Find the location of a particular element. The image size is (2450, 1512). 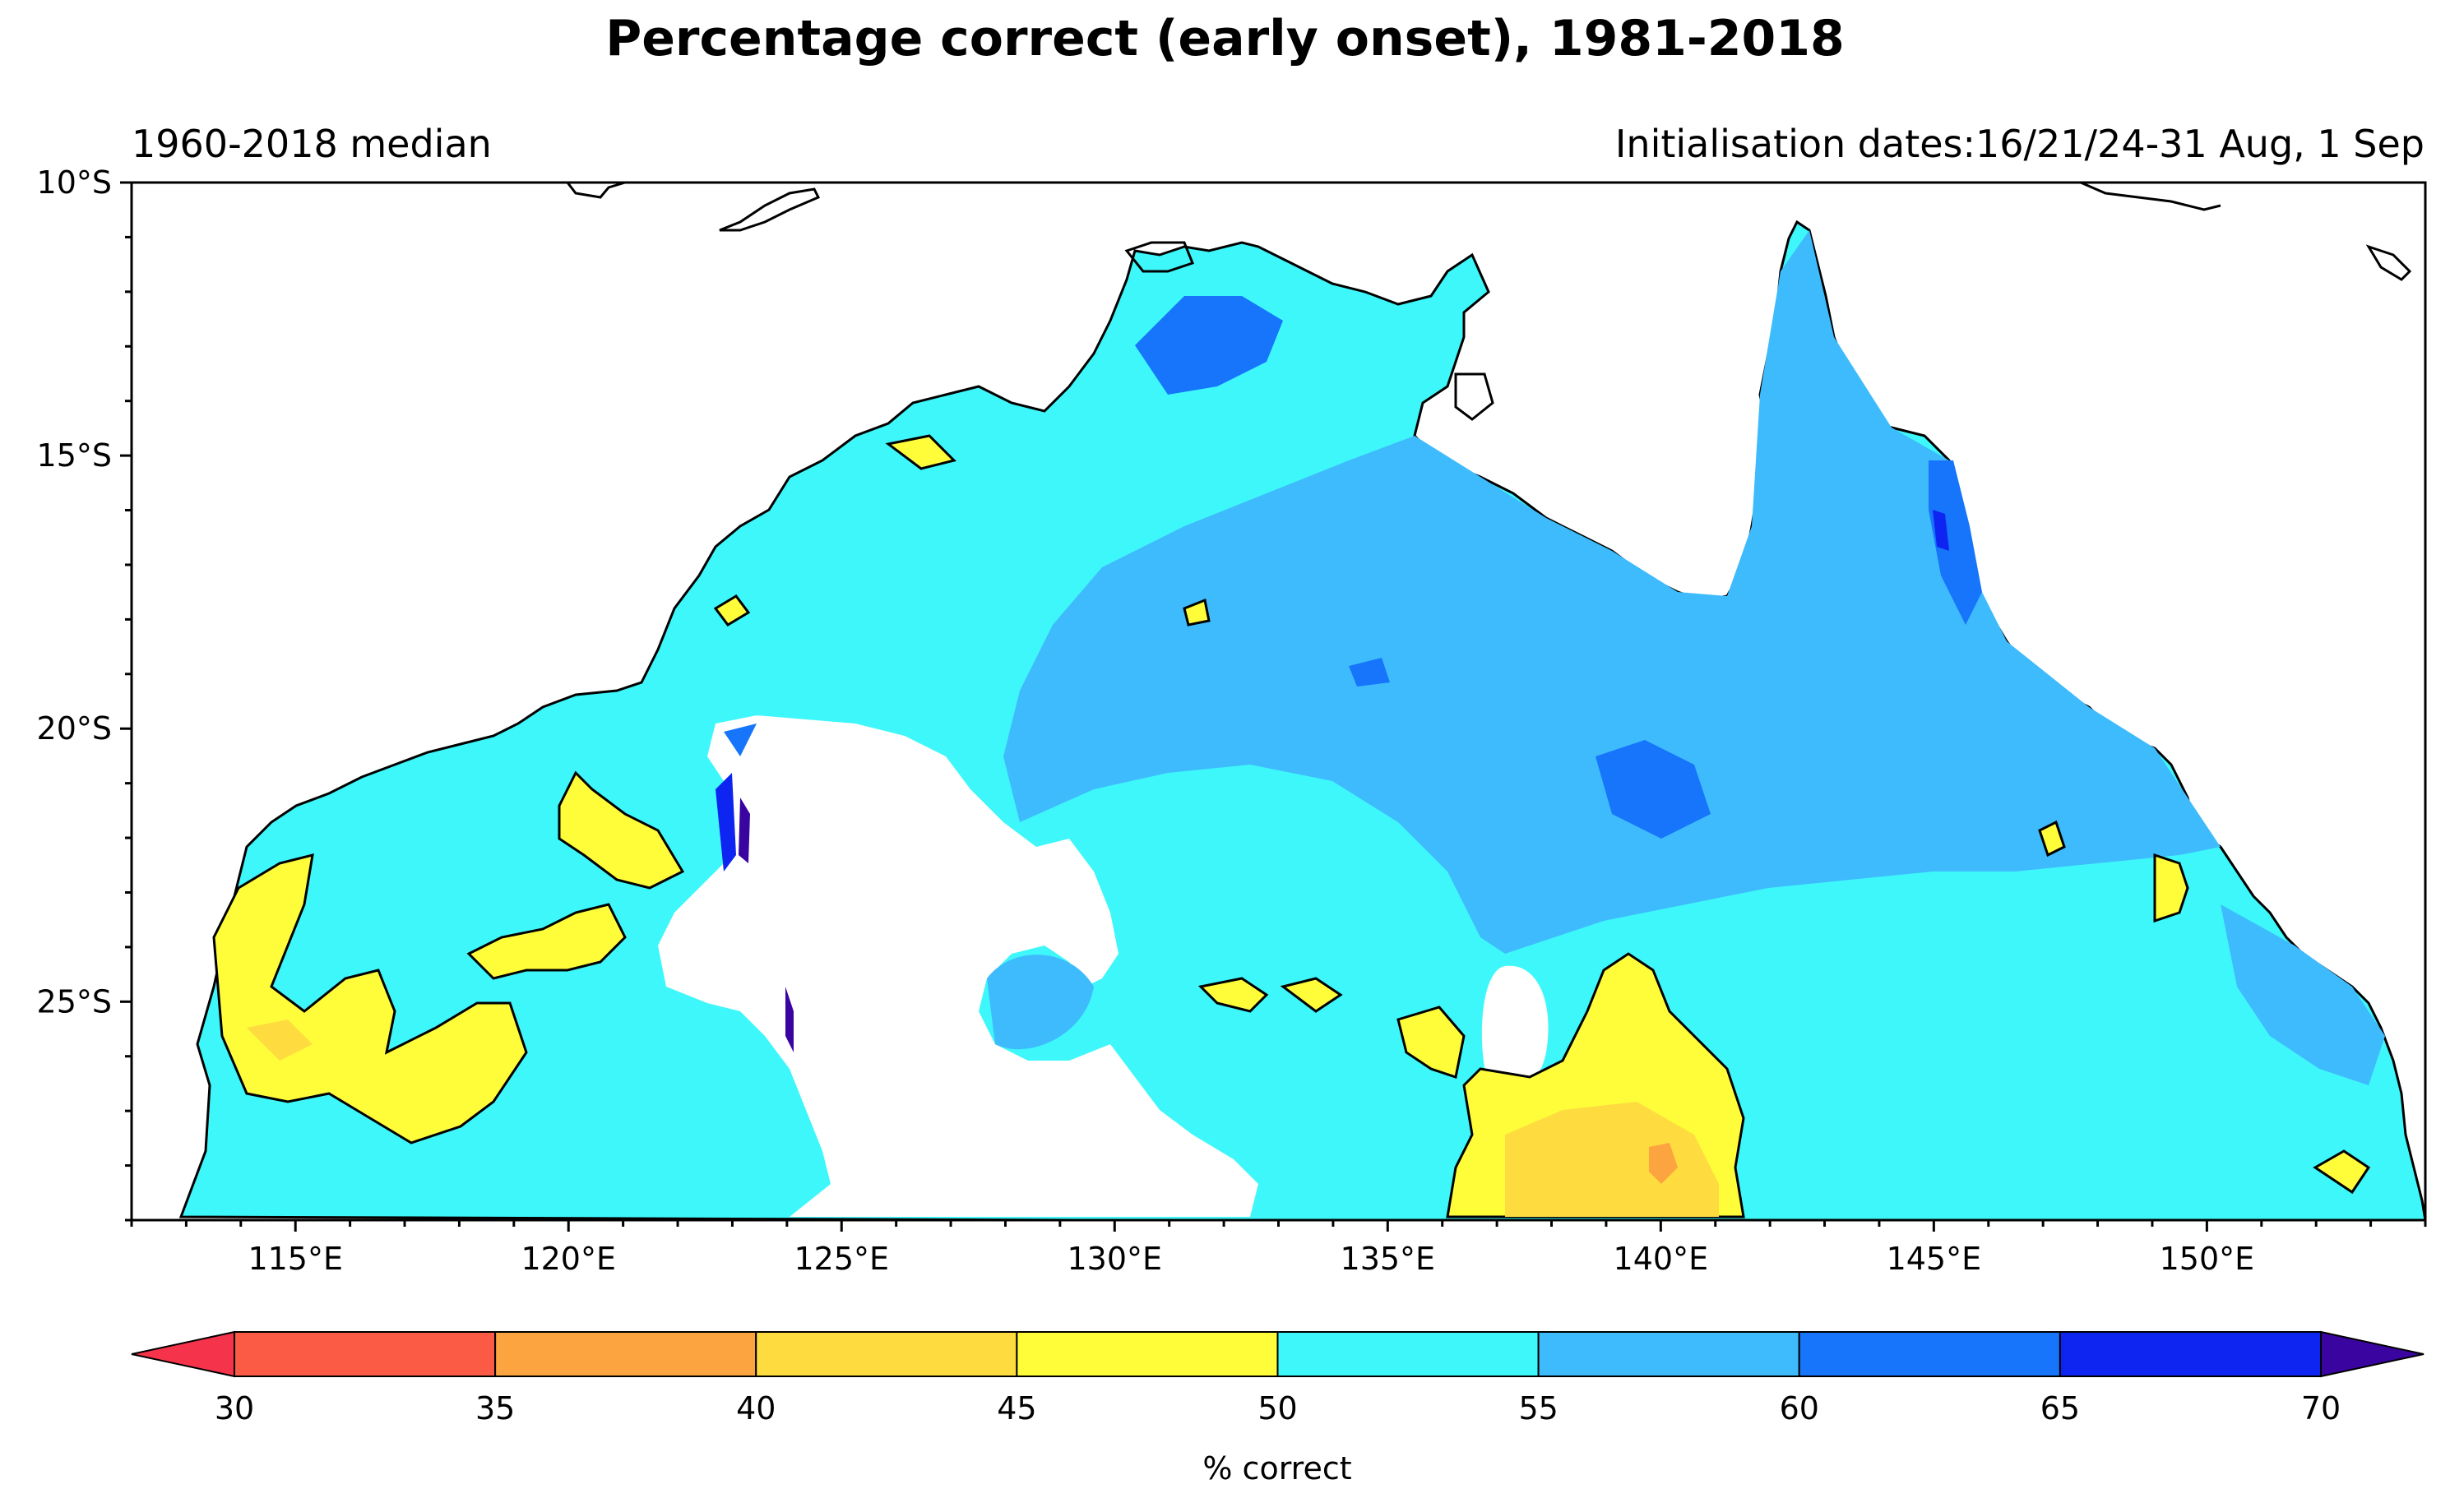

class-65-70-areas is located at coordinates (1332, 691).